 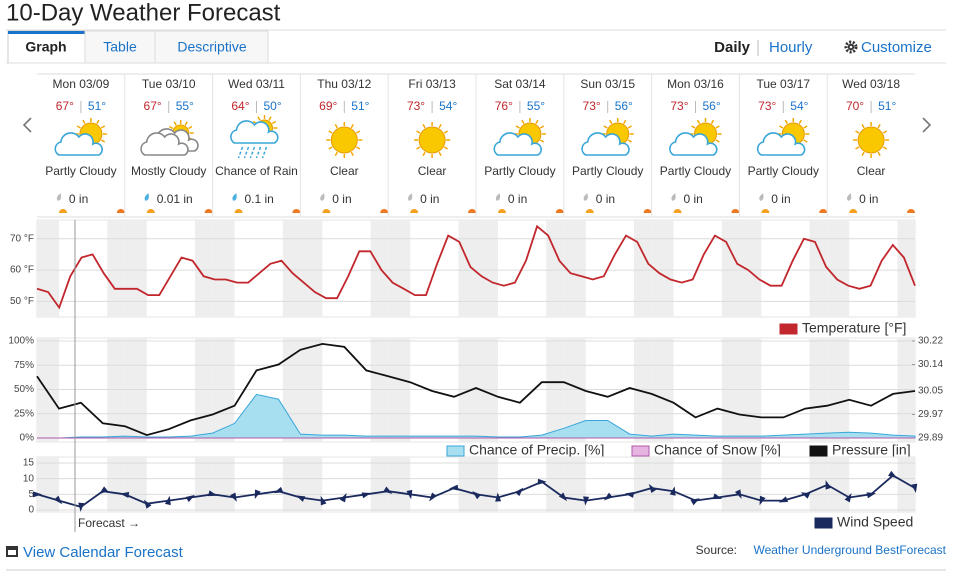 I want to click on view-toggle: Daily, so click(x=732, y=47).